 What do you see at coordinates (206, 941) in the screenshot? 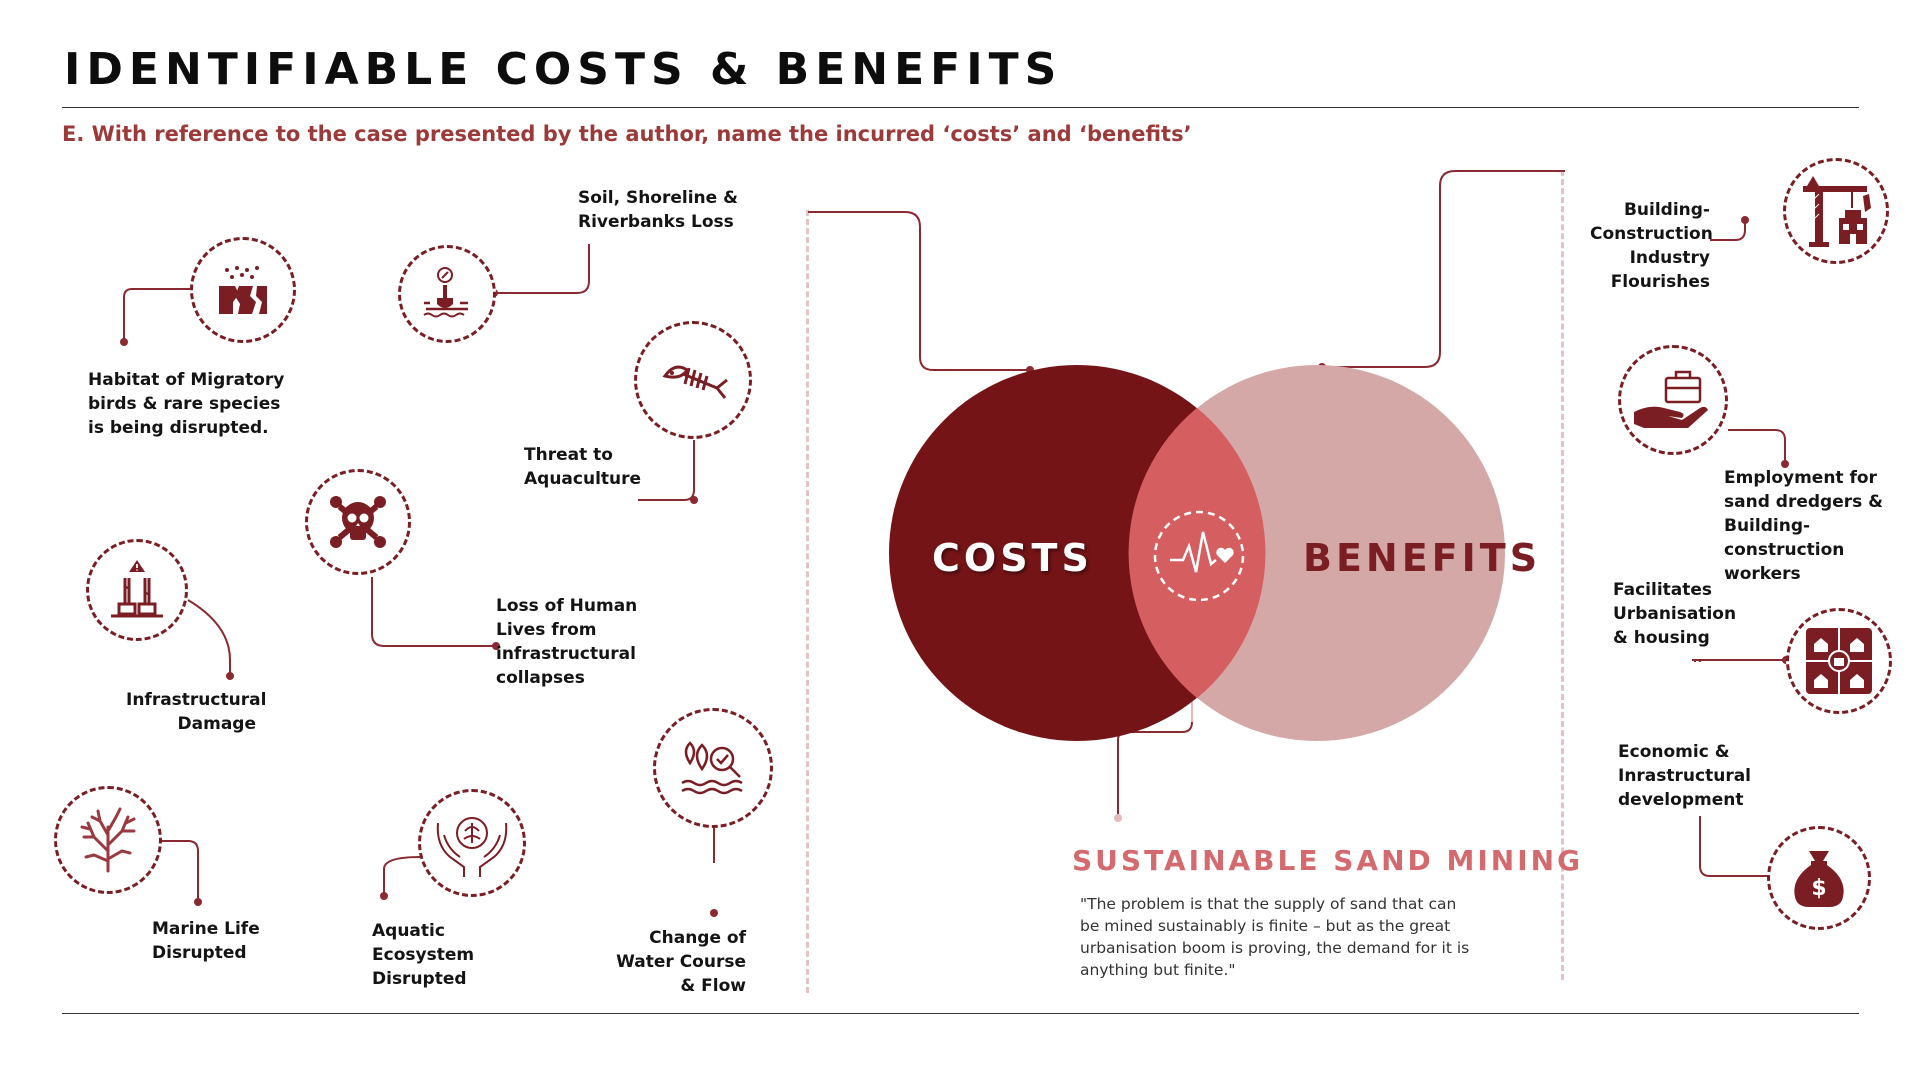
I see `cost-label-marine: Marine Life Disrupted` at bounding box center [206, 941].